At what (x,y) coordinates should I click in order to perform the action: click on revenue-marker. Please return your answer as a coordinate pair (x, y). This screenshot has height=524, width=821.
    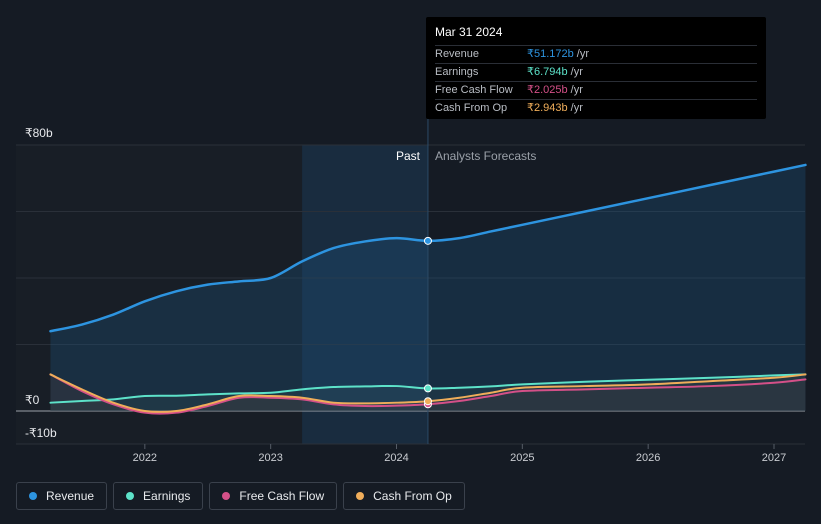
    Looking at the image, I should click on (427, 240).